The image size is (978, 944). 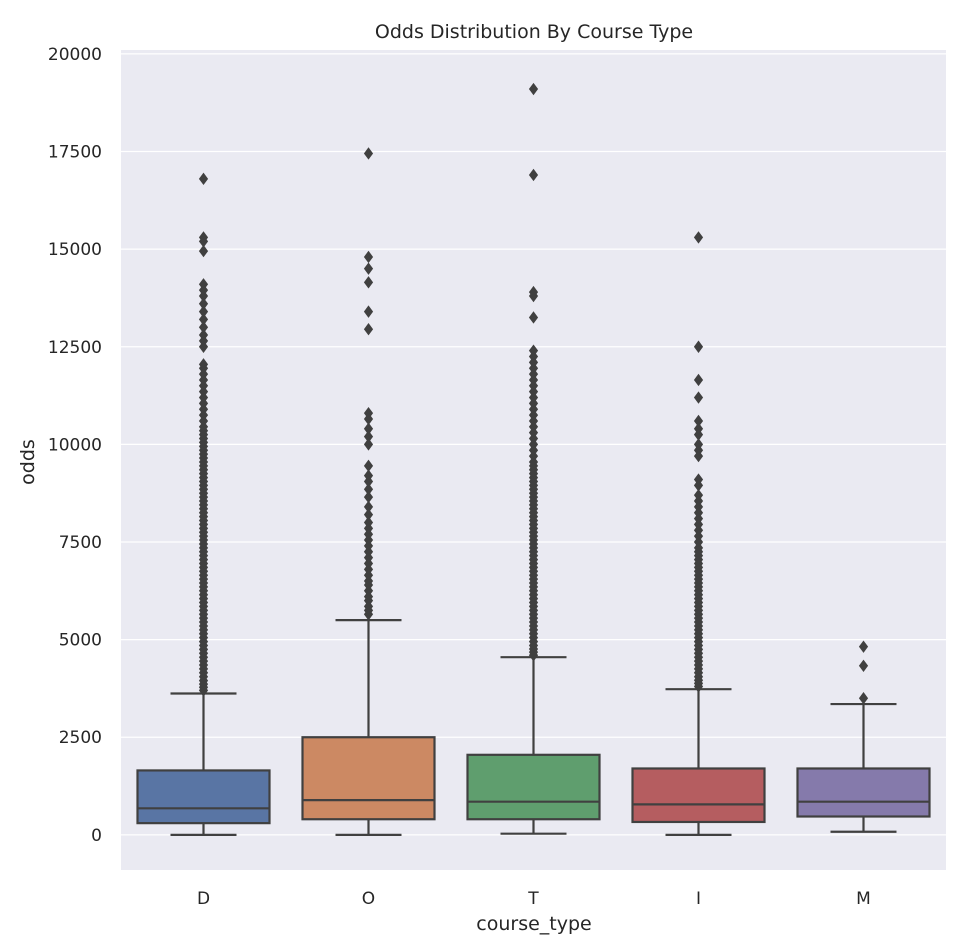 What do you see at coordinates (863, 899) in the screenshot?
I see `x-tick-label: M` at bounding box center [863, 899].